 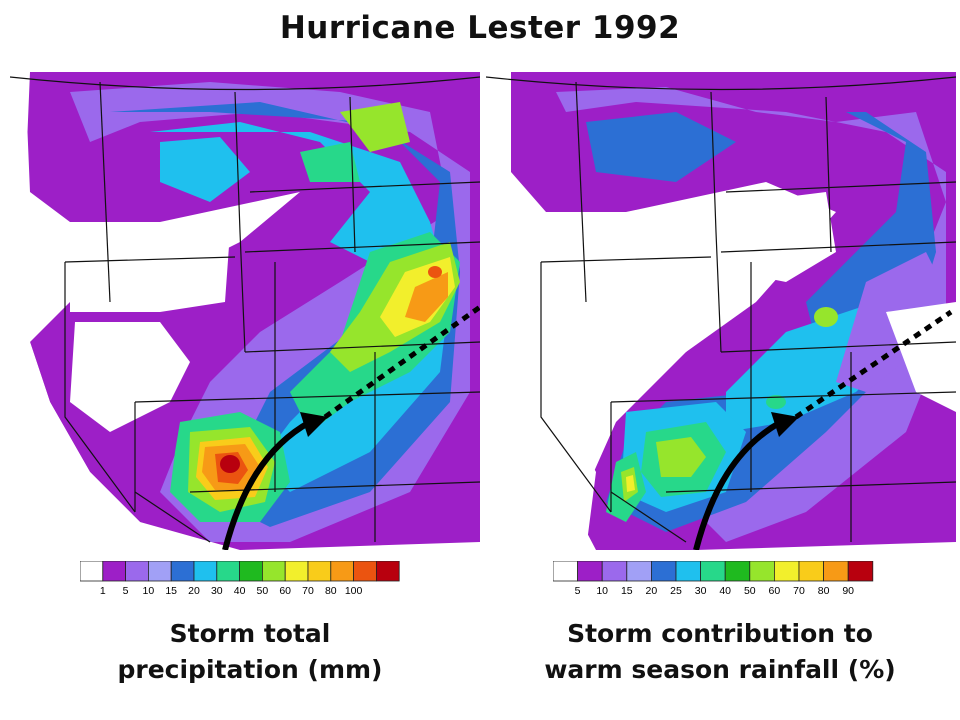 What do you see at coordinates (480, 28) in the screenshot?
I see `page-title: Hurricane Lester 1992` at bounding box center [480, 28].